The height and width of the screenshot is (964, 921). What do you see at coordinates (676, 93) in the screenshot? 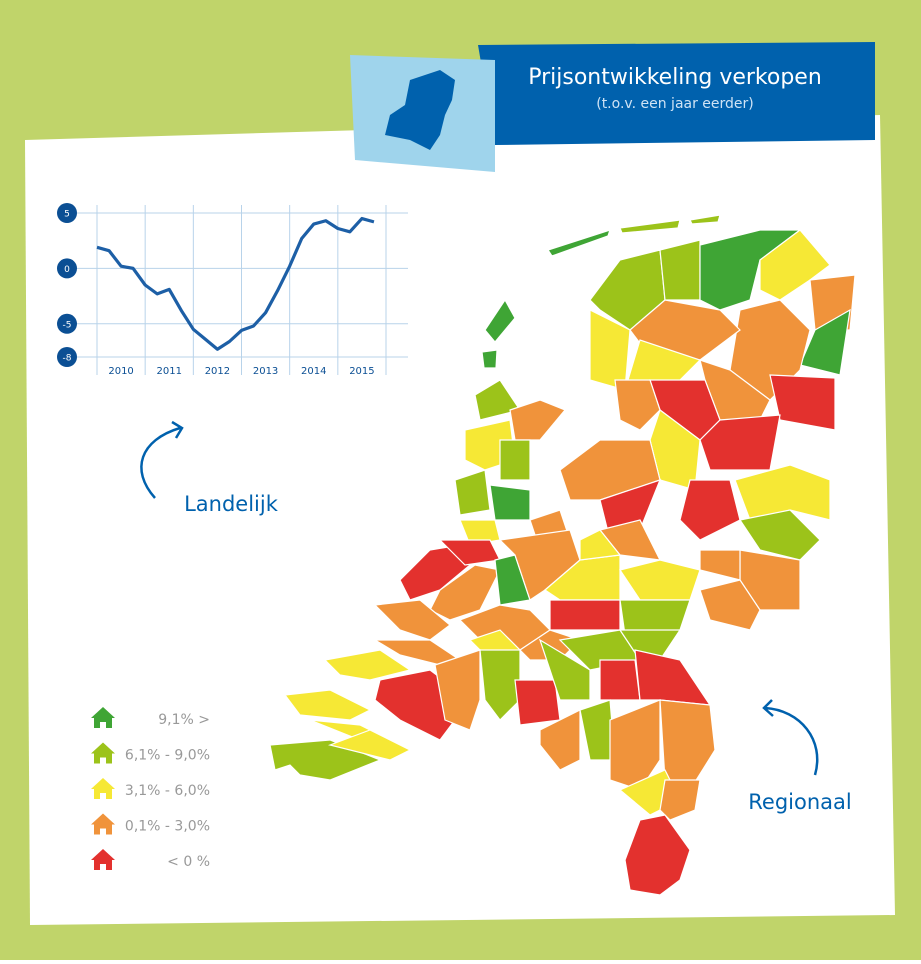
I see `title-bar` at bounding box center [676, 93].